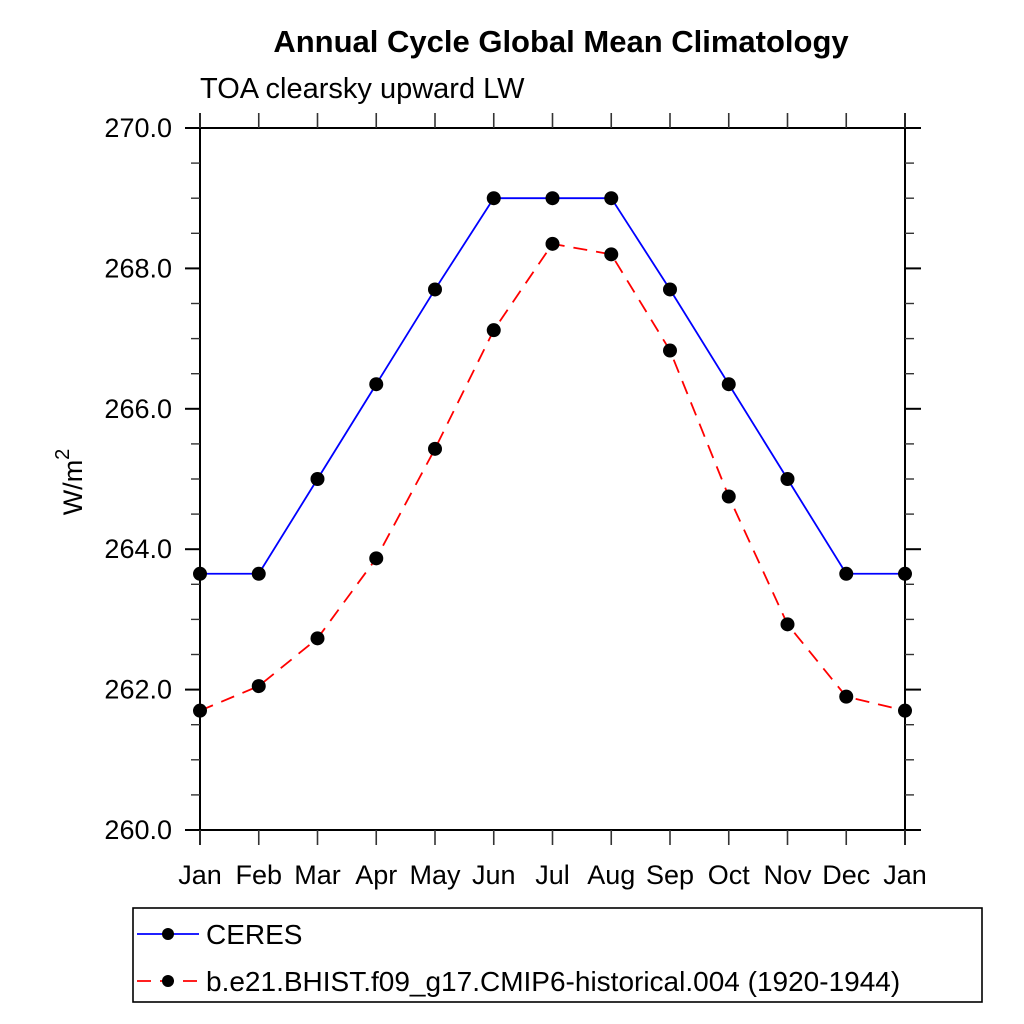  What do you see at coordinates (787, 875) in the screenshot?
I see `x-tick-label: Nov` at bounding box center [787, 875].